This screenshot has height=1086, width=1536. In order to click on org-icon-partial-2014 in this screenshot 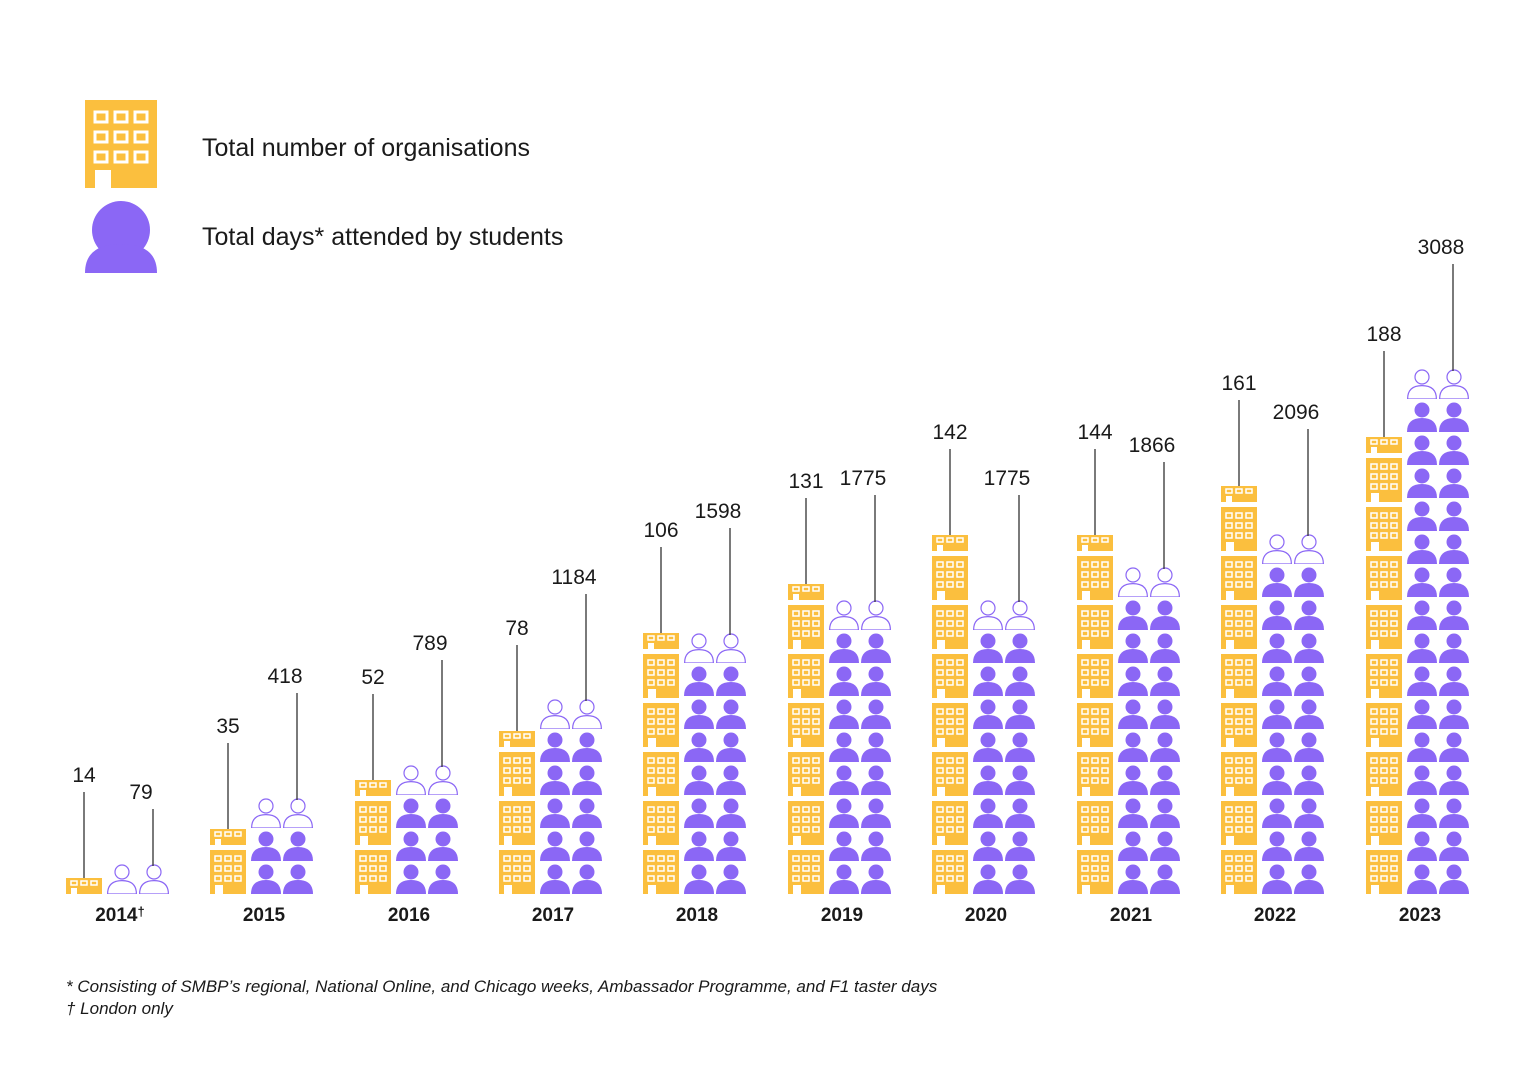, I will do `click(84, 886)`.